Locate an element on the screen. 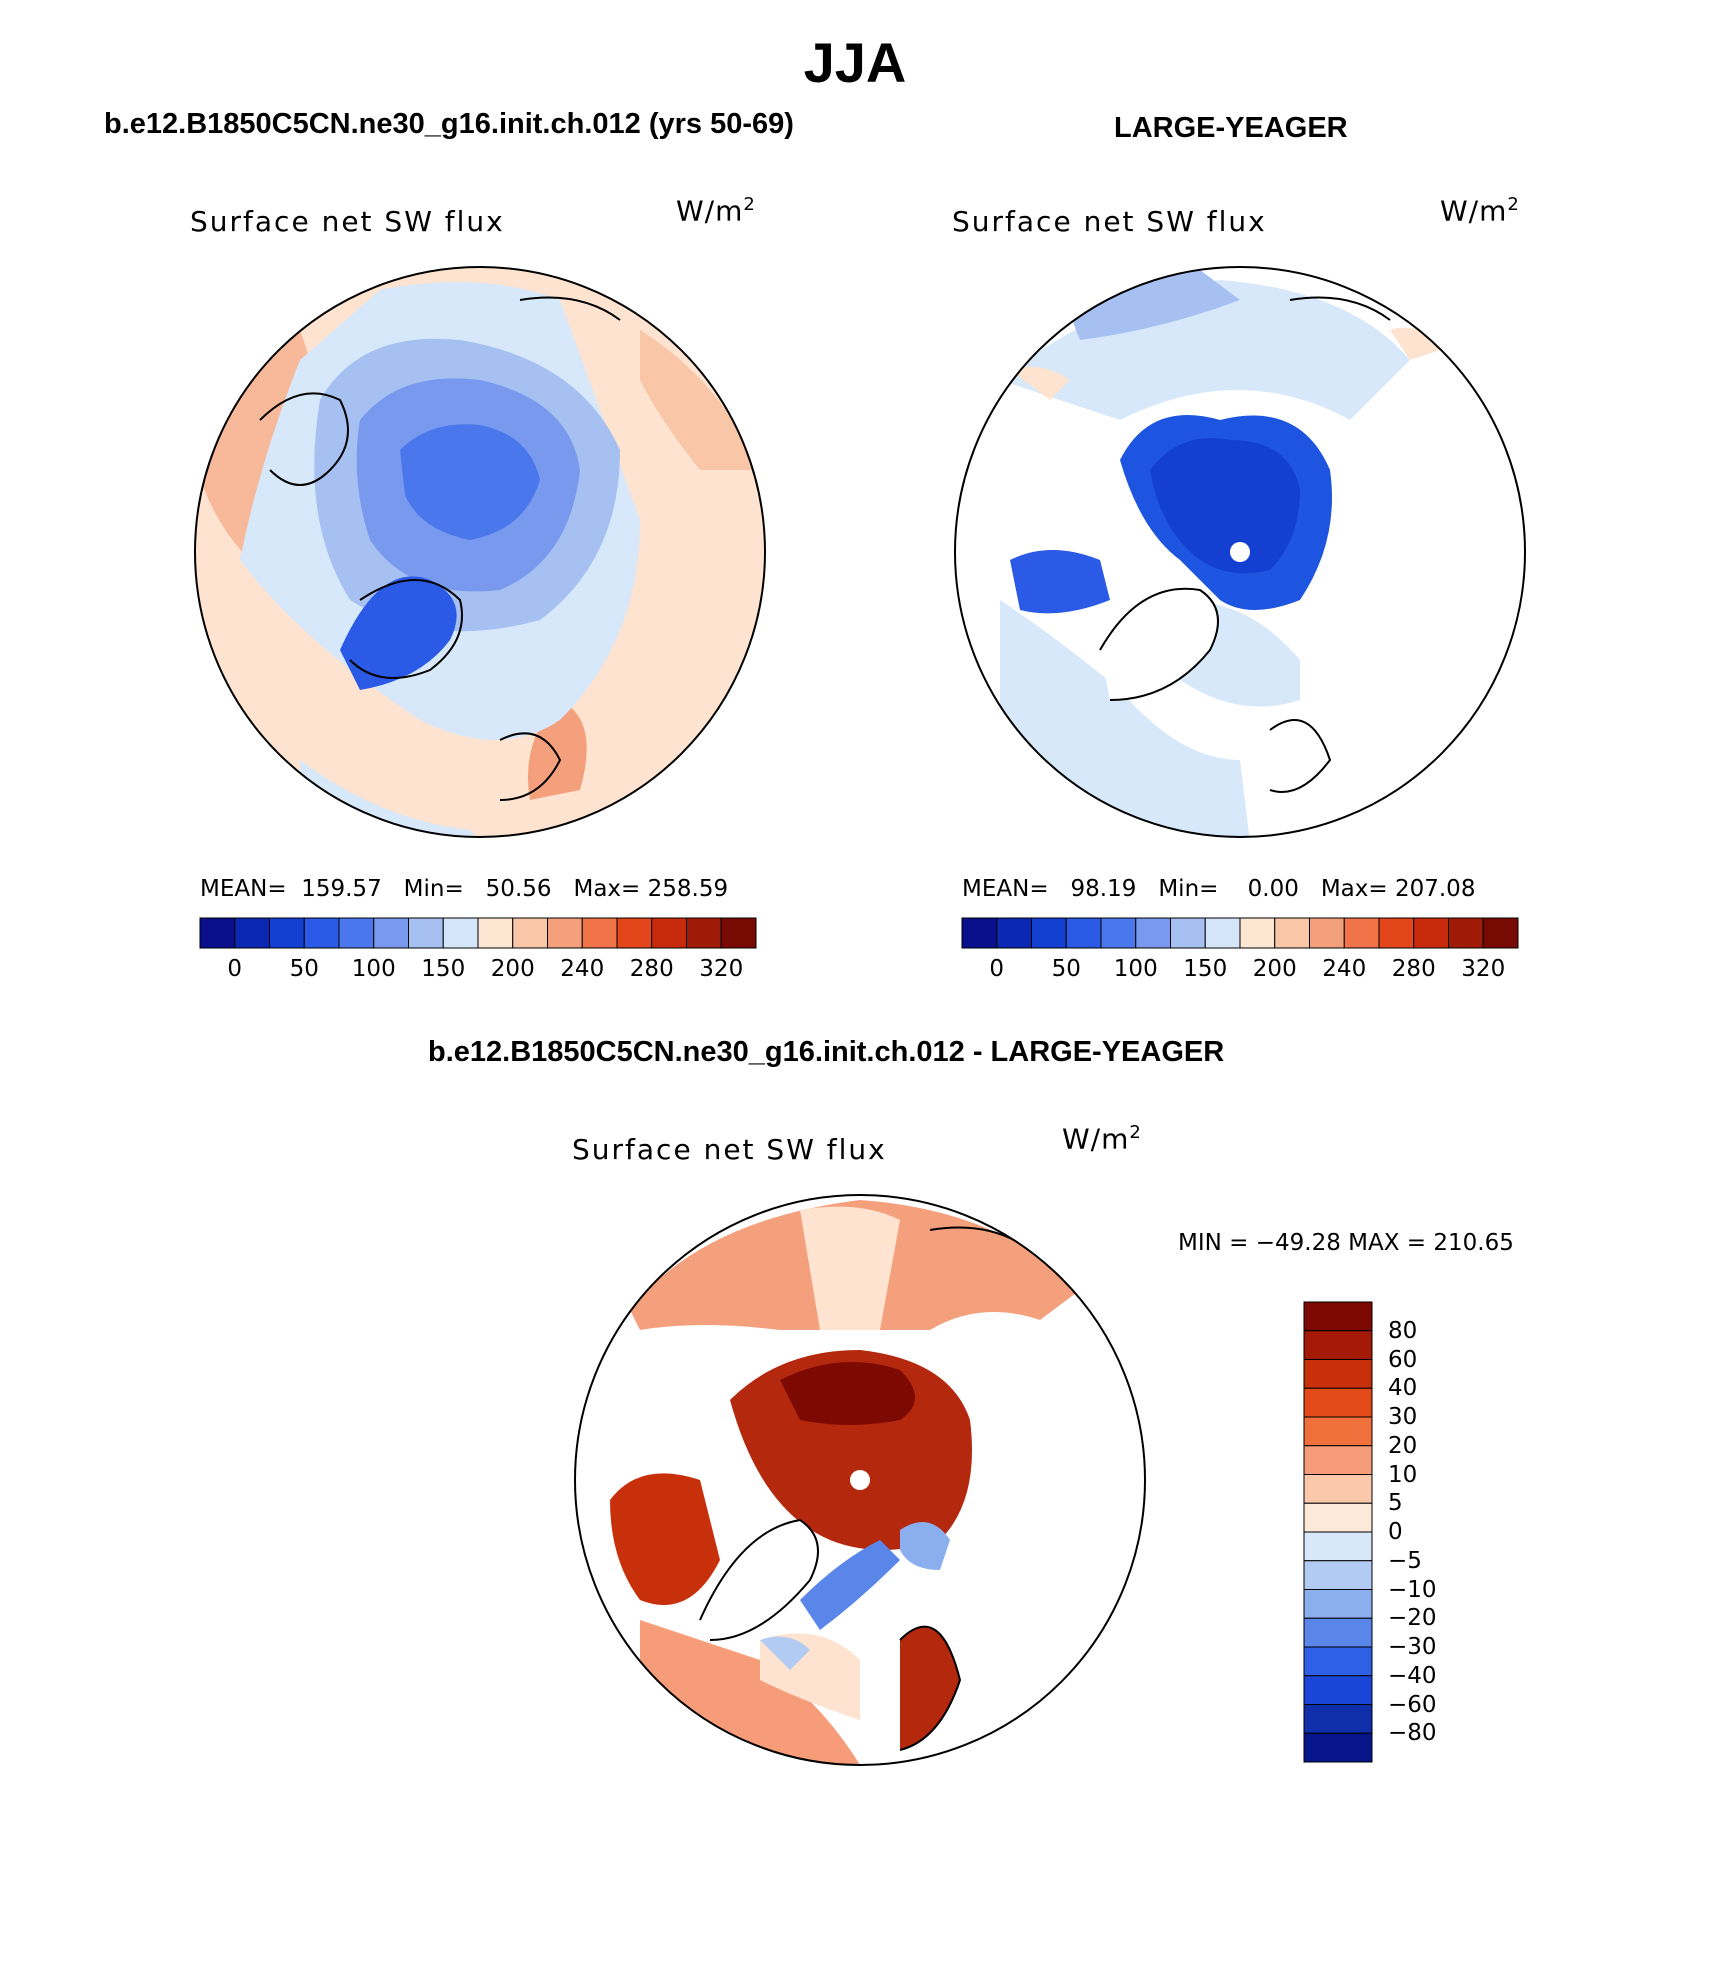 This screenshot has width=1710, height=1972. diff-colorbar-tick-label: −20 is located at coordinates (1412, 1618).